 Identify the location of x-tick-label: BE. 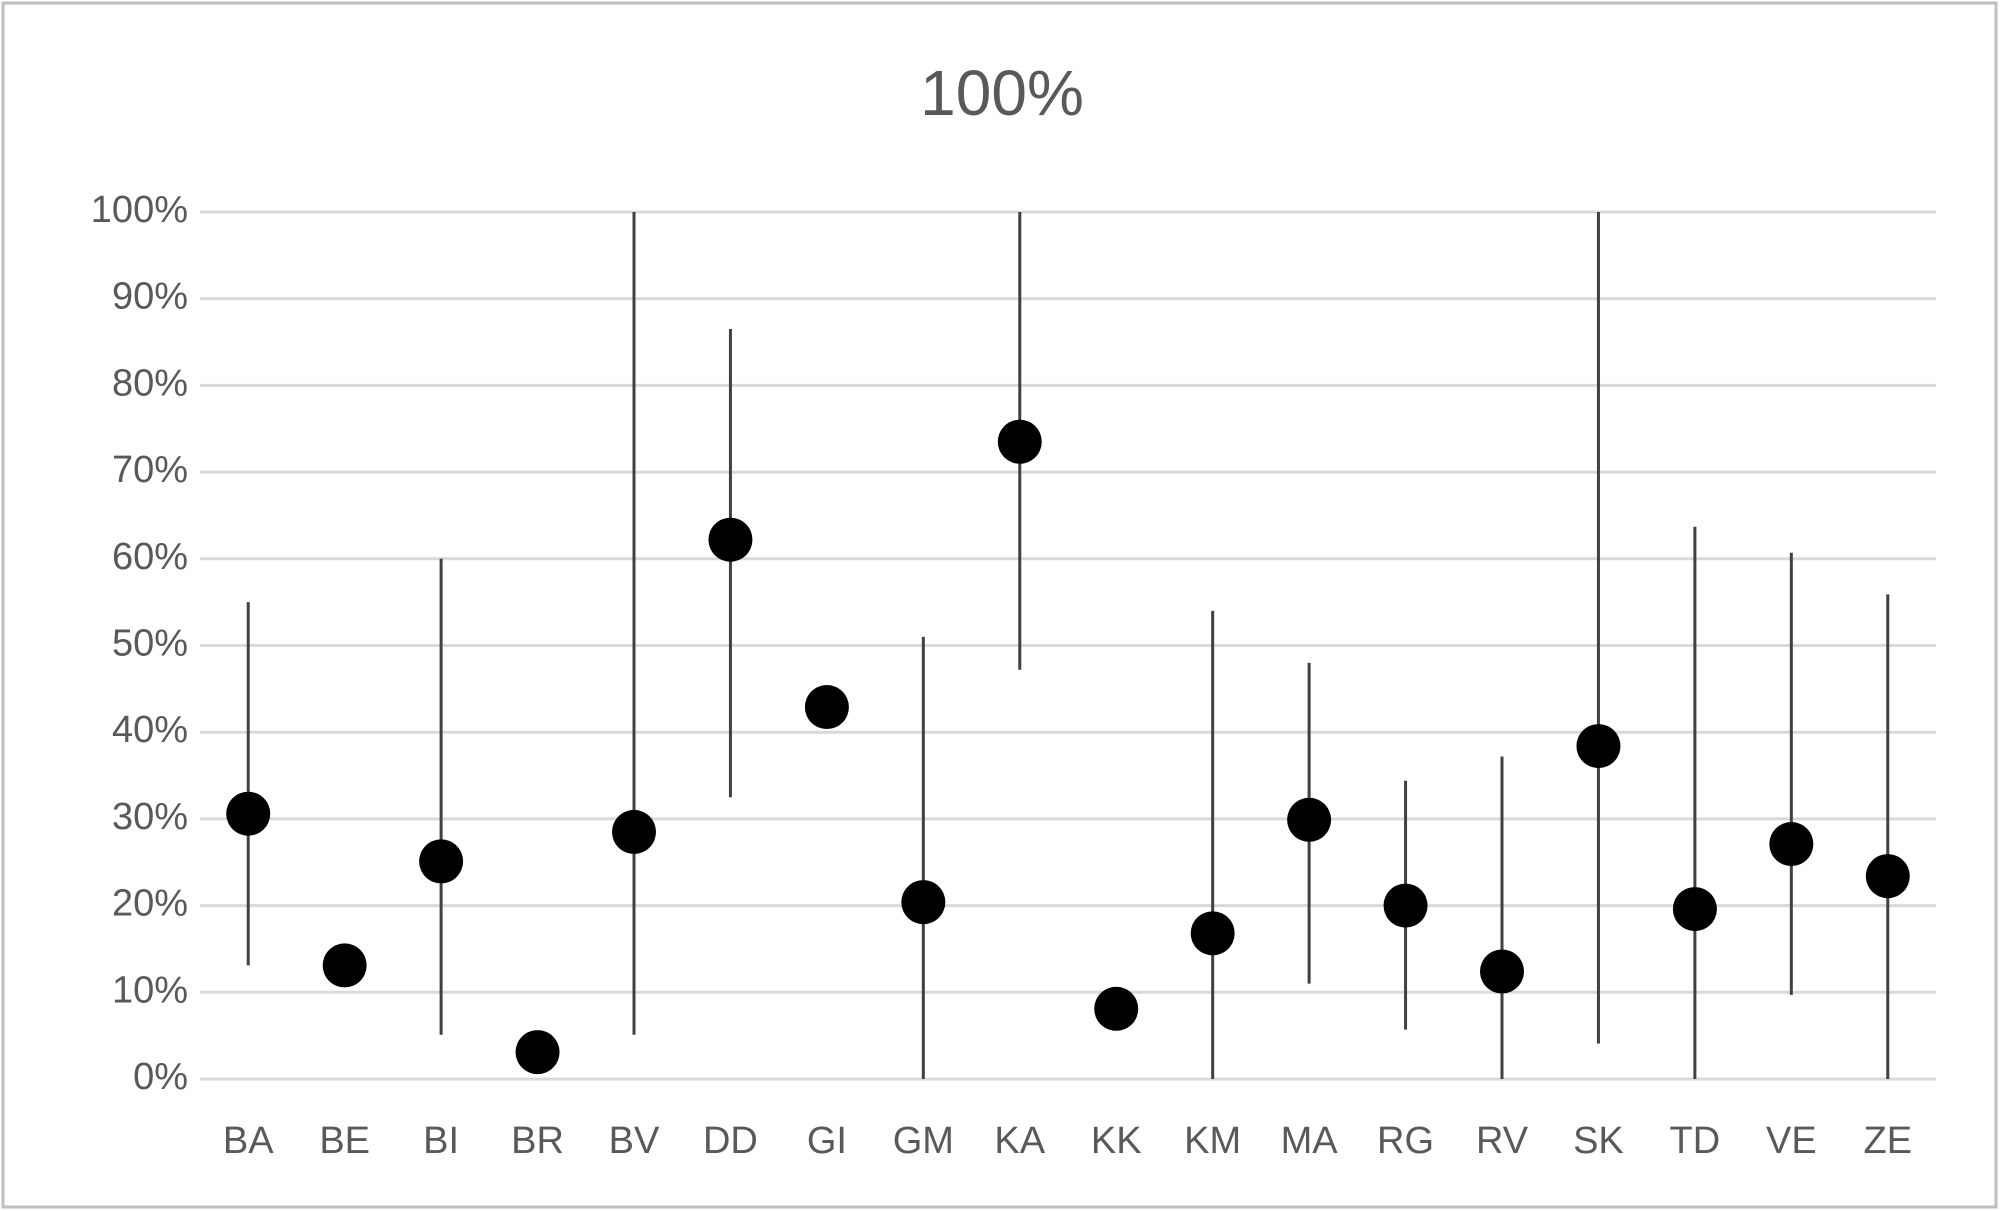
(344, 1141).